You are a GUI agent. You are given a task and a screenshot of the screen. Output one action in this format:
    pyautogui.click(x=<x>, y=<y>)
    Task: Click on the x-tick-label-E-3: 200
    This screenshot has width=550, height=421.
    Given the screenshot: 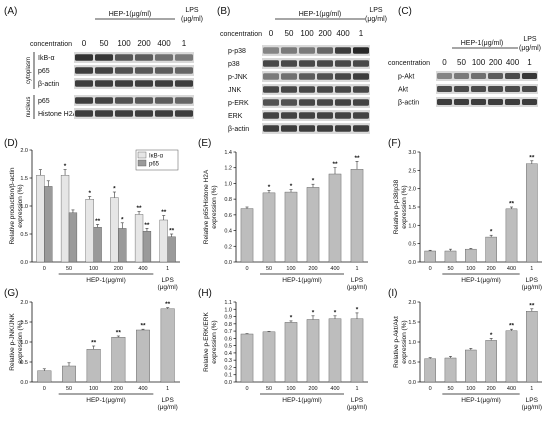 What is the action you would take?
    pyautogui.click(x=312, y=269)
    